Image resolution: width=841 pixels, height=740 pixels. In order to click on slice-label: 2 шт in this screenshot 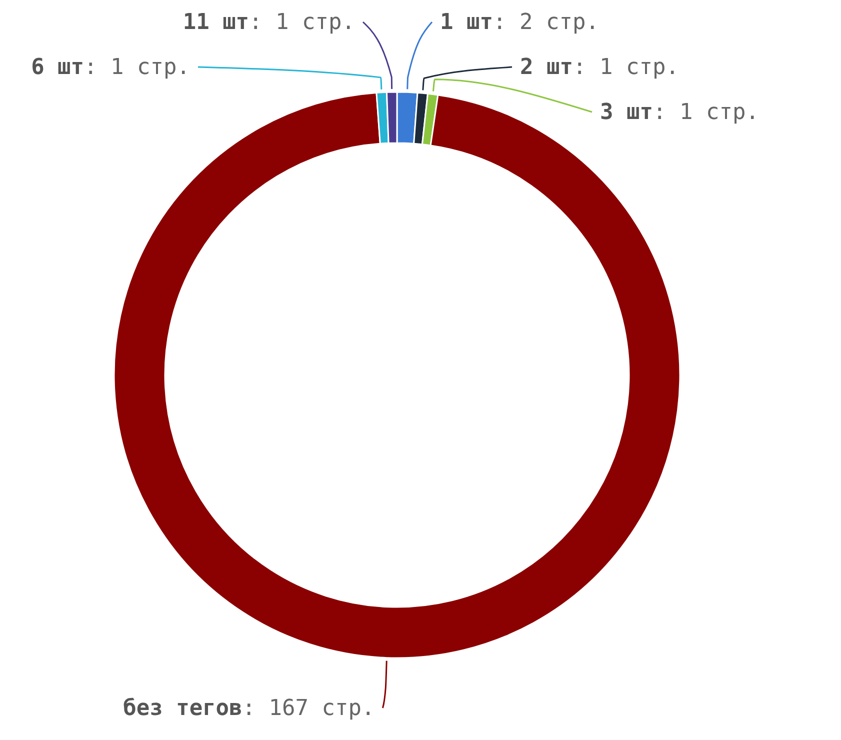, I will do `click(546, 67)`.